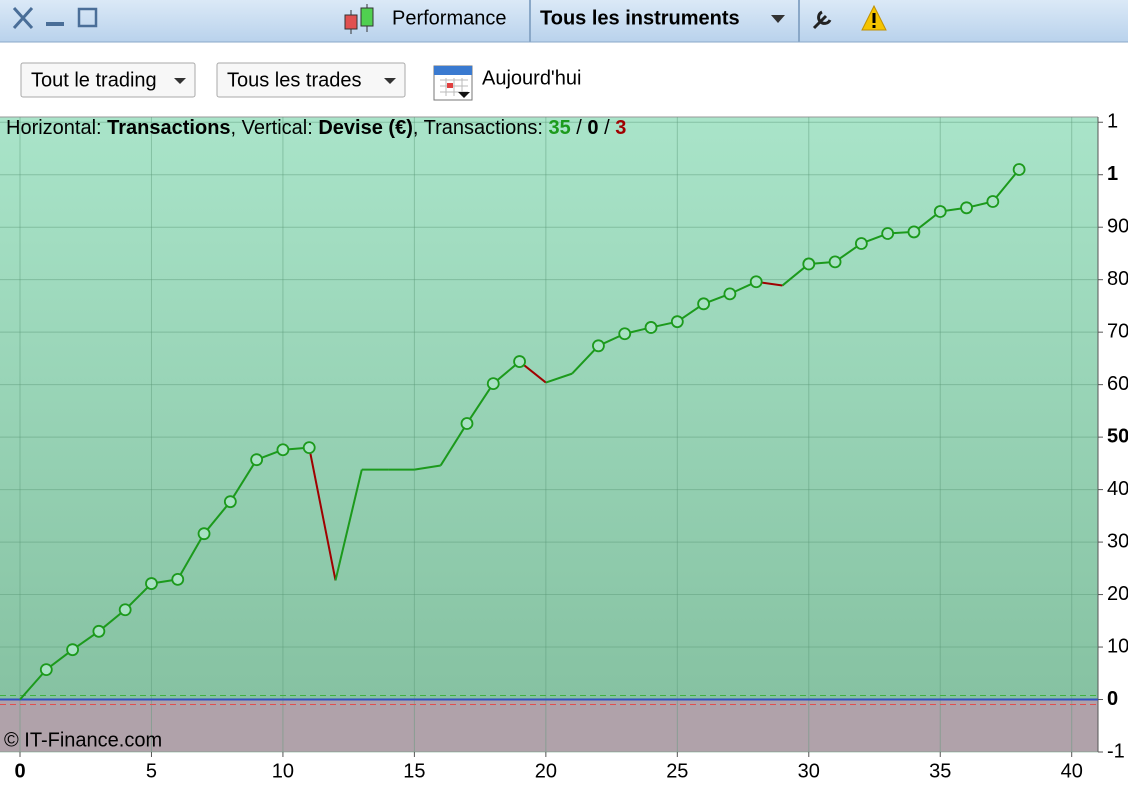 This screenshot has width=1128, height=787. I want to click on y-tick-label: 20, so click(1117, 594).